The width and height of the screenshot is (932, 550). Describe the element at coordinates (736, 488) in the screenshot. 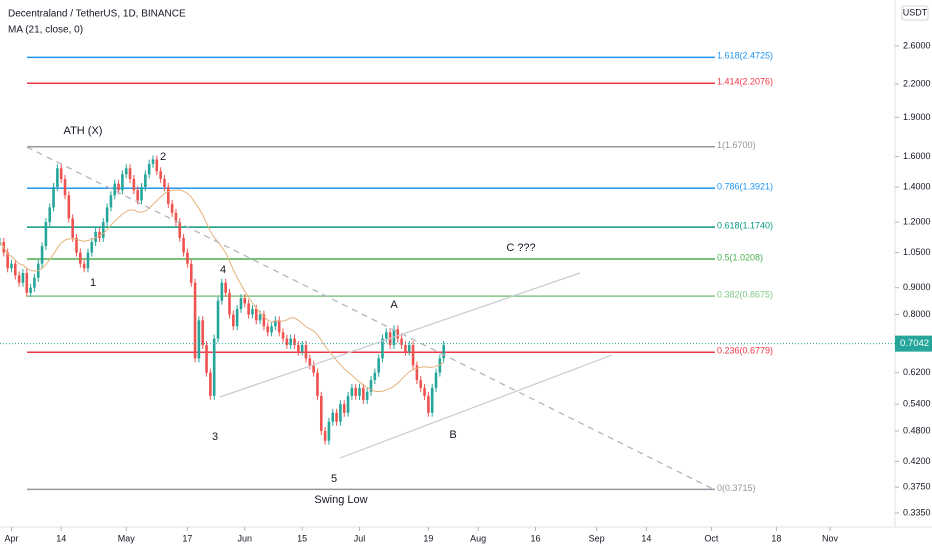

I see `fib-label: 0(0.3715)` at that location.